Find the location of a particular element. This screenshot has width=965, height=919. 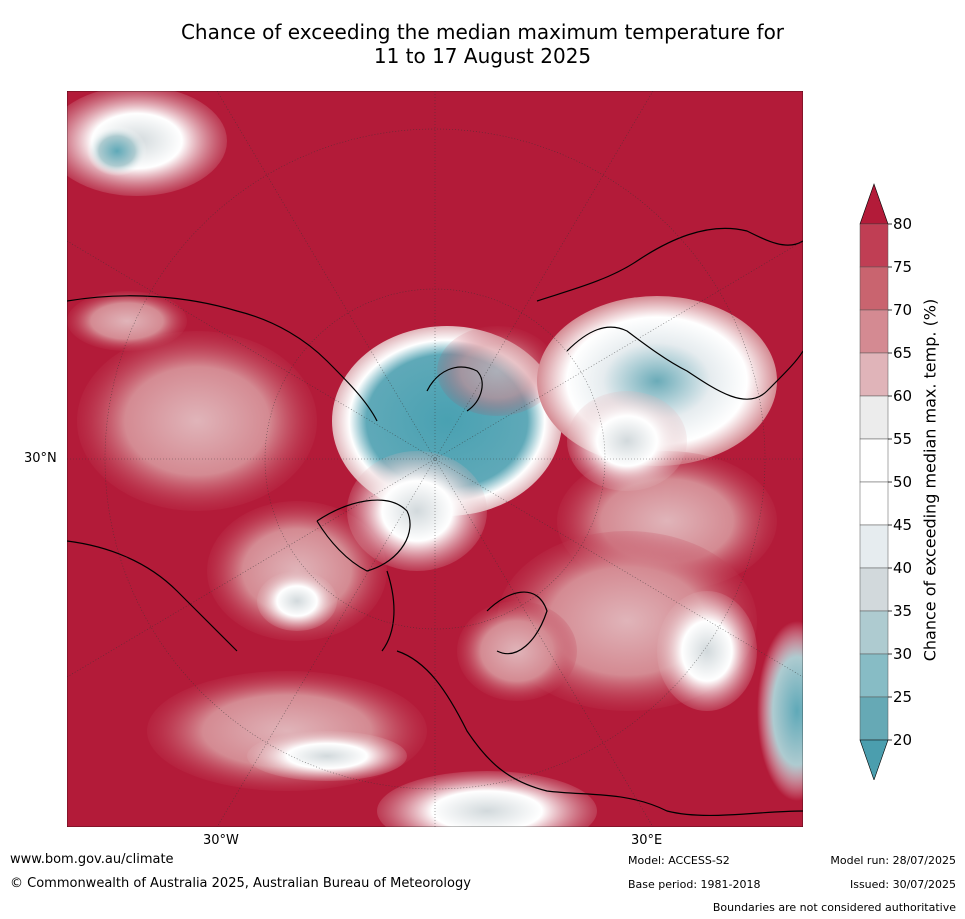

colorbar-tick-label: 50 is located at coordinates (902, 482).